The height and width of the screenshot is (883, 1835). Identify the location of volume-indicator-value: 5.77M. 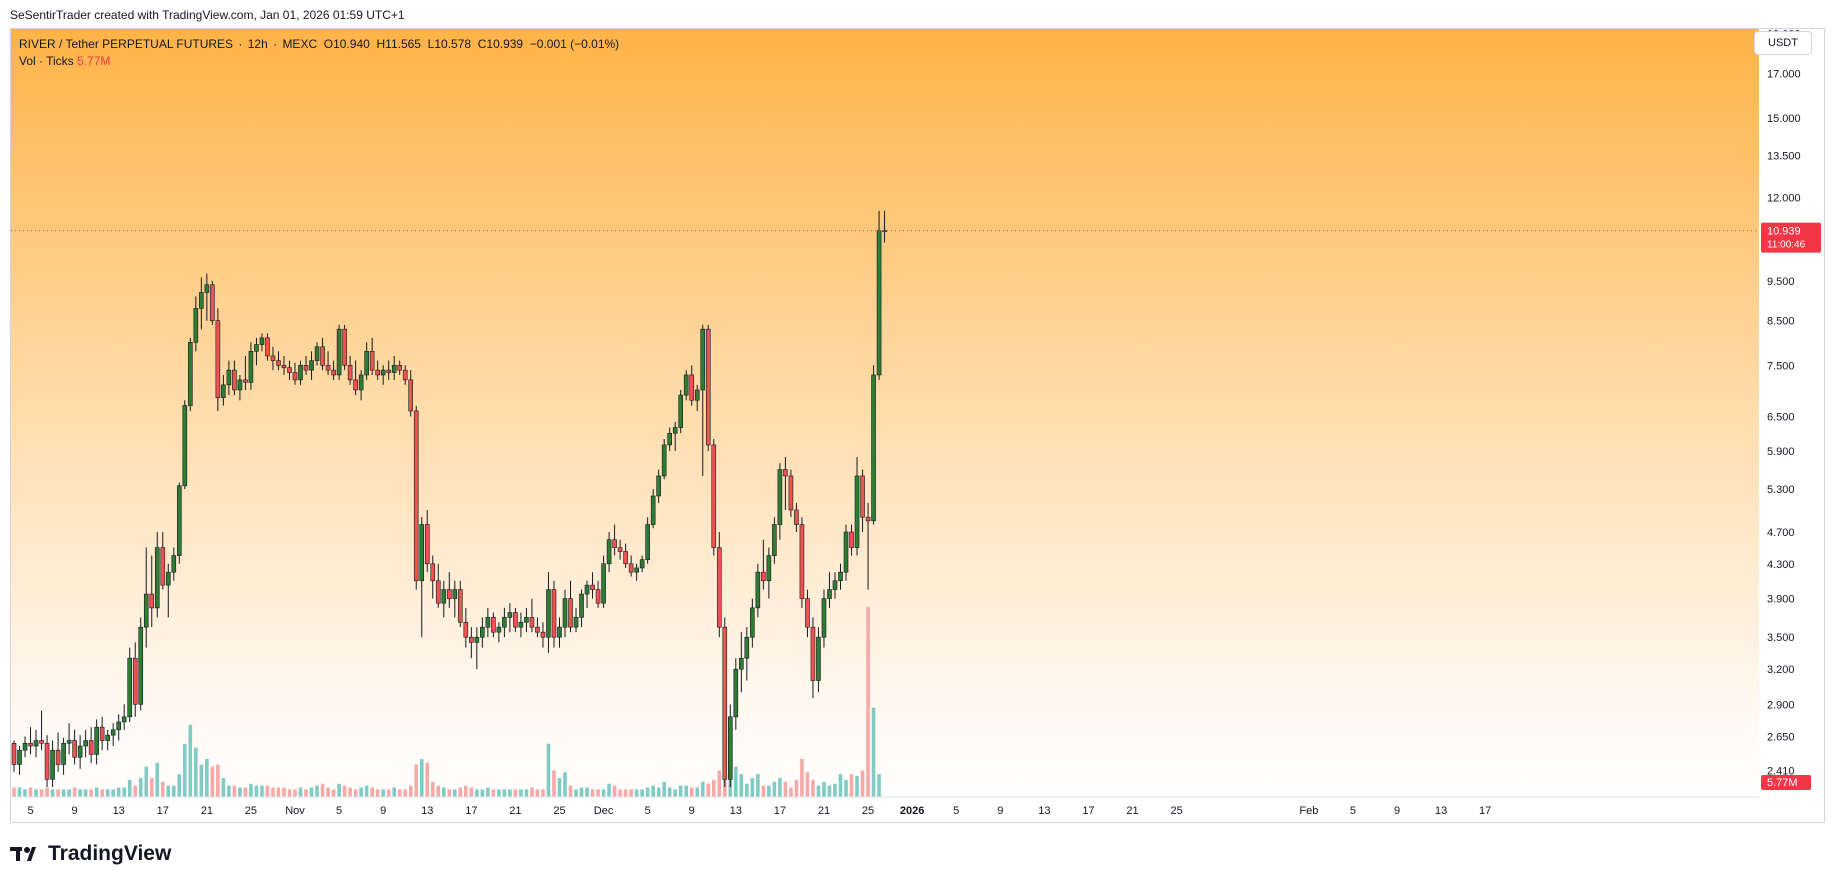
(94, 61).